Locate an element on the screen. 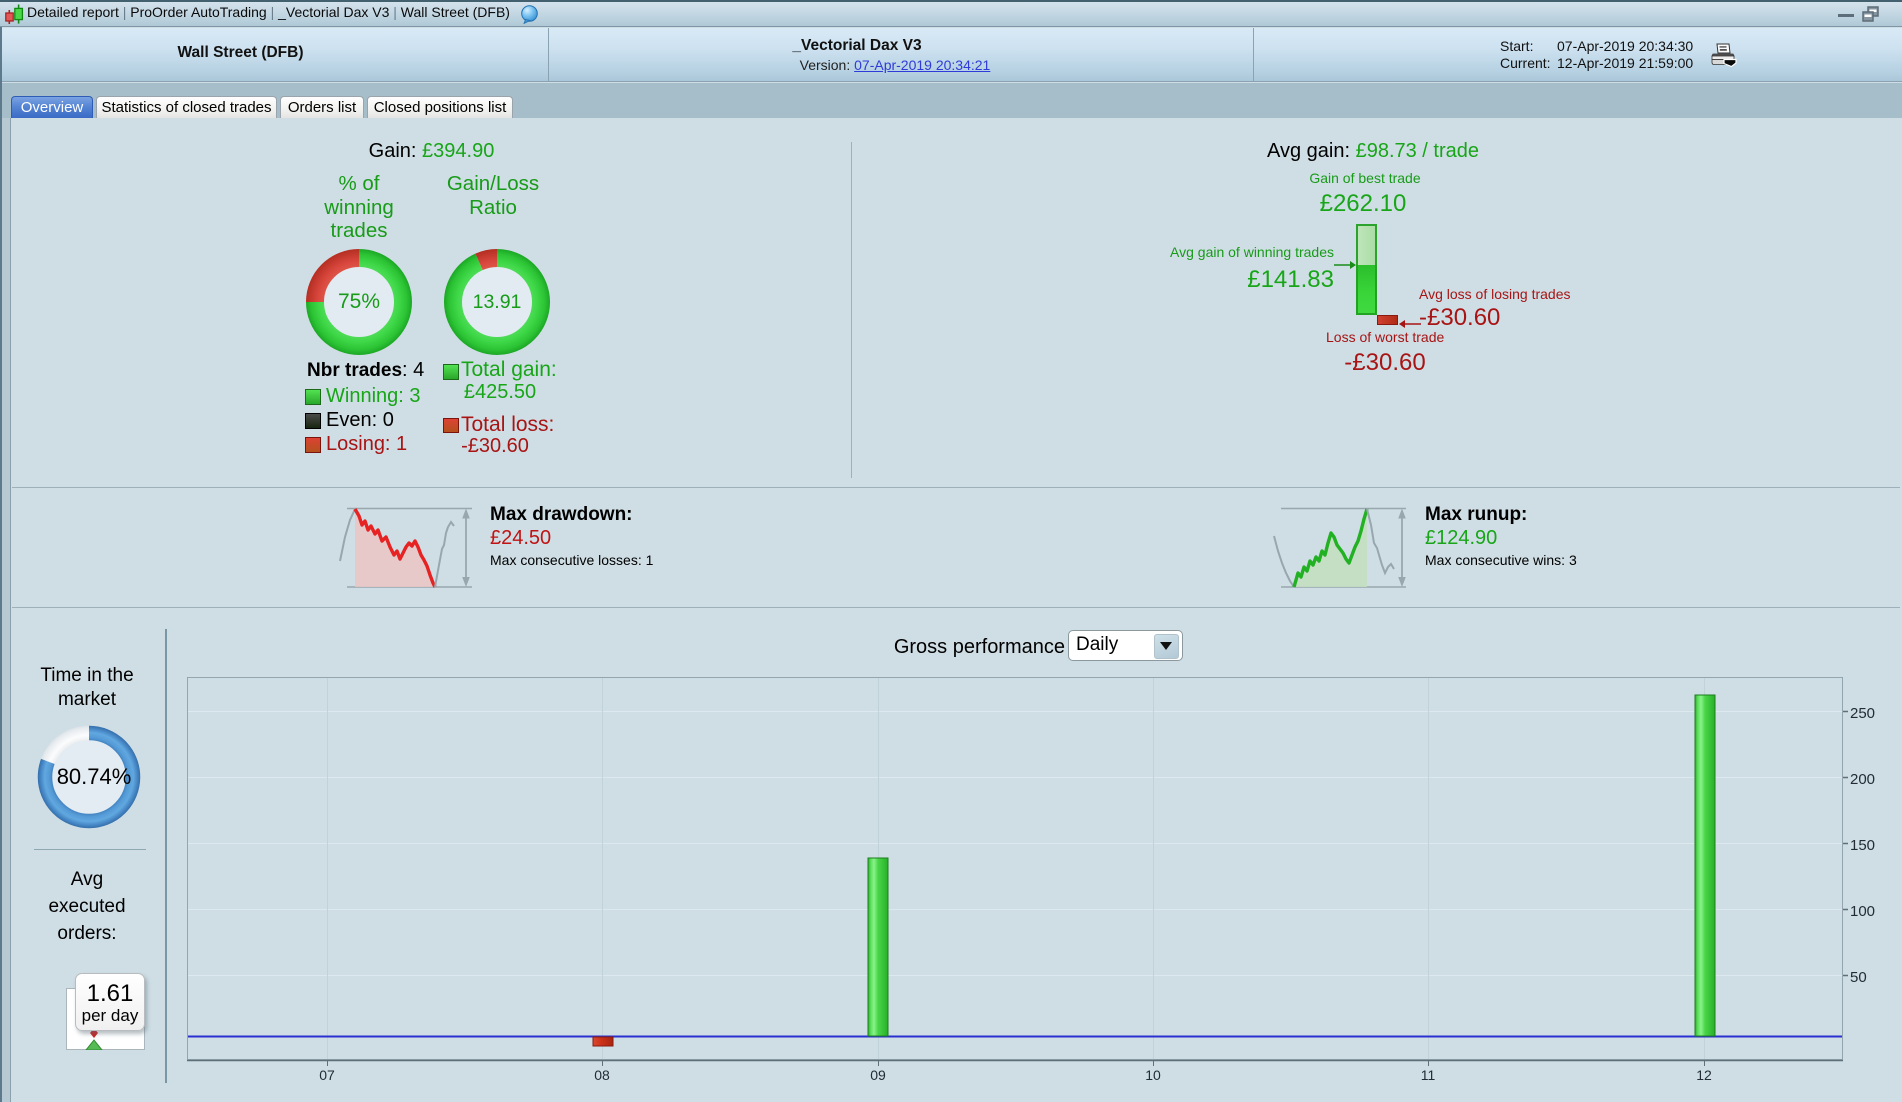  svg-text: 07 is located at coordinates (327, 1075).